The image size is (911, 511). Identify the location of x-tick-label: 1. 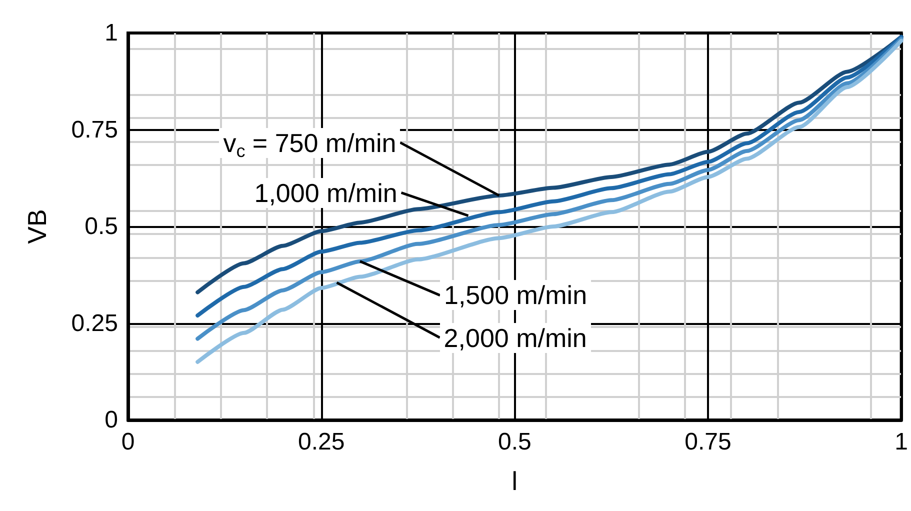
(901, 442).